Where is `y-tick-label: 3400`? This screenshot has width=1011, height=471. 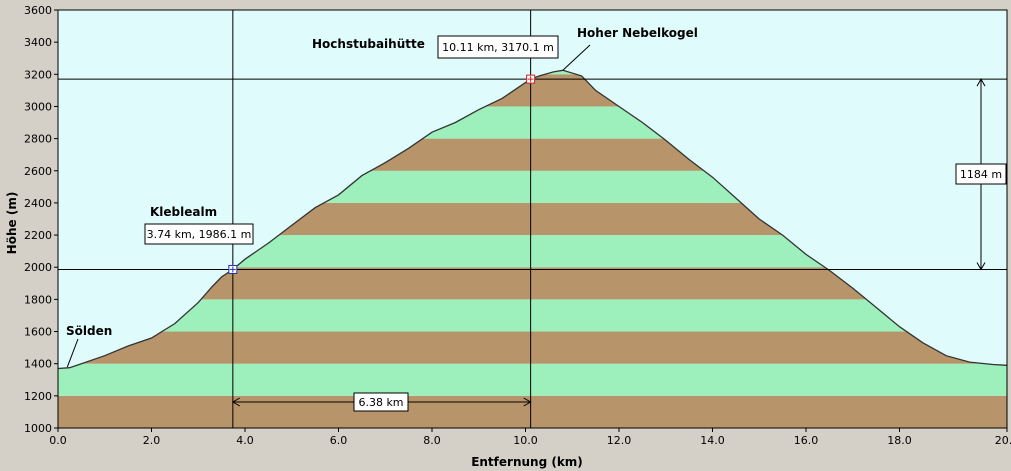
y-tick-label: 3400 is located at coordinates (38, 42).